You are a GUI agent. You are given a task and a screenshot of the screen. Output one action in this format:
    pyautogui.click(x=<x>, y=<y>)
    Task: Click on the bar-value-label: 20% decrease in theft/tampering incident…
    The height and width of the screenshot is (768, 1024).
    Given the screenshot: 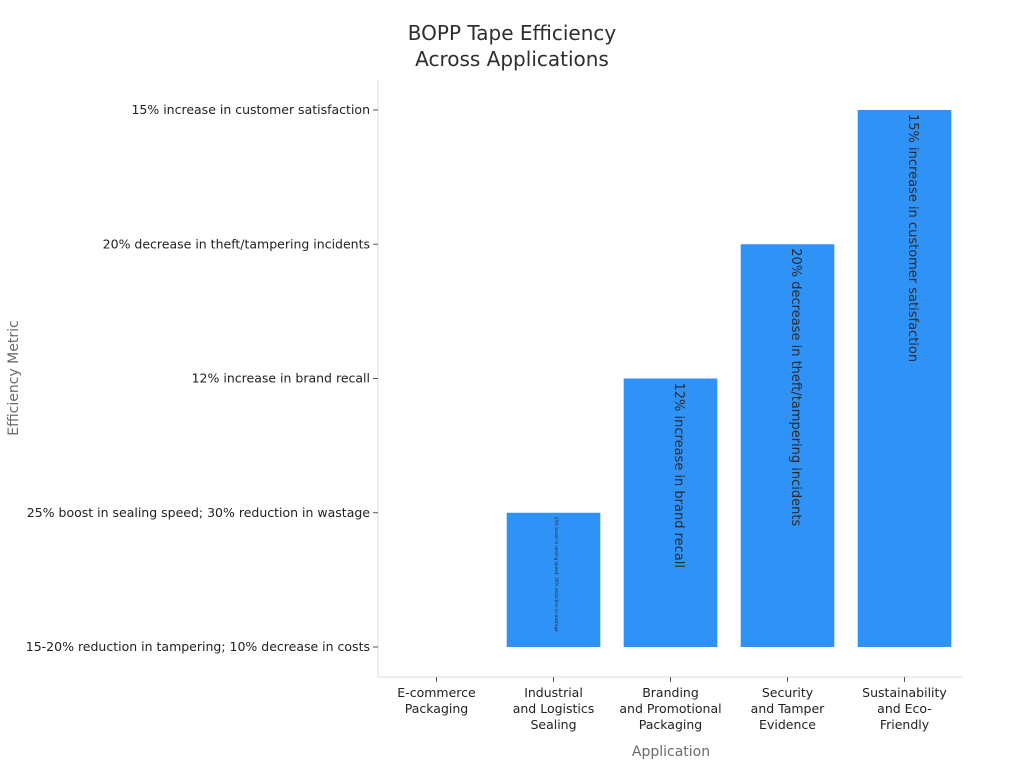 What is the action you would take?
    pyautogui.click(x=795, y=387)
    